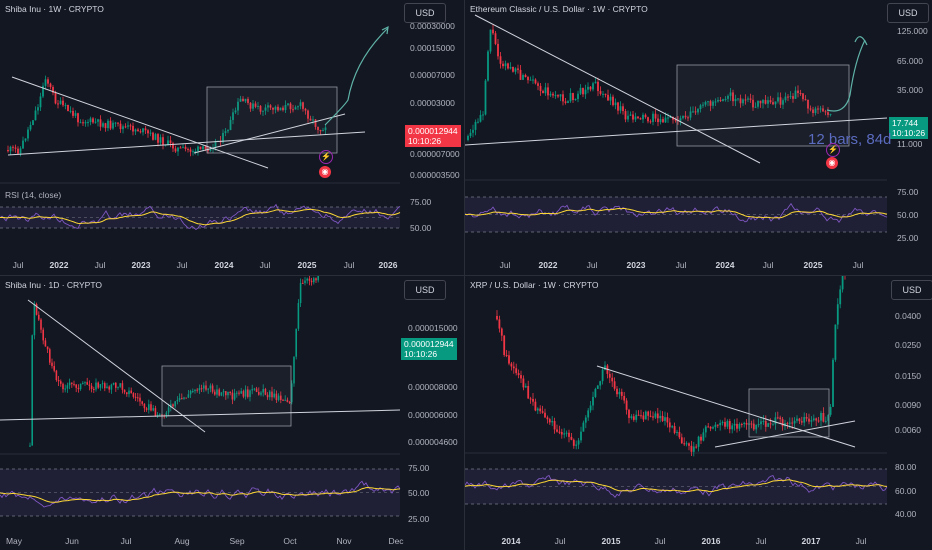 The height and width of the screenshot is (550, 932). I want to click on rsi-tick: 75.00, so click(419, 468).